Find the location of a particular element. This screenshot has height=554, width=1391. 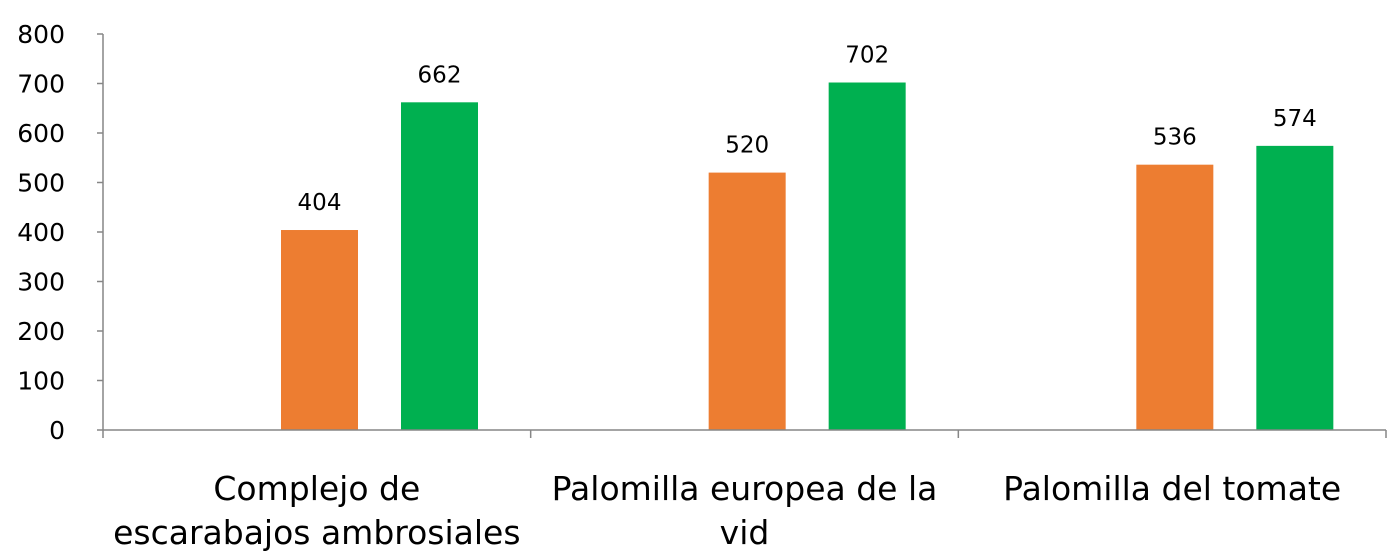

data-label: 574 is located at coordinates (1295, 119).